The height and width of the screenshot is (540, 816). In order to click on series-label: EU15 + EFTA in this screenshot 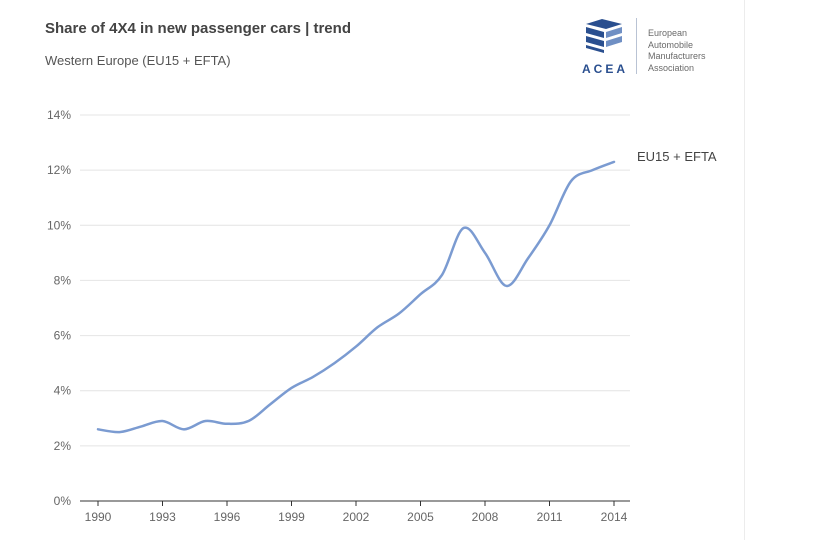, I will do `click(677, 156)`.